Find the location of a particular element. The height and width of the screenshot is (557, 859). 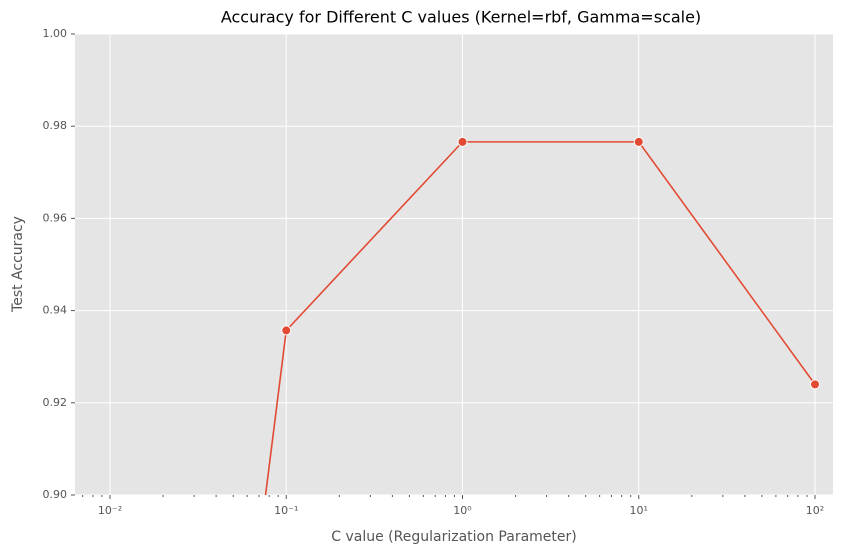

y-tick-label: 0.92 is located at coordinates (55, 402).